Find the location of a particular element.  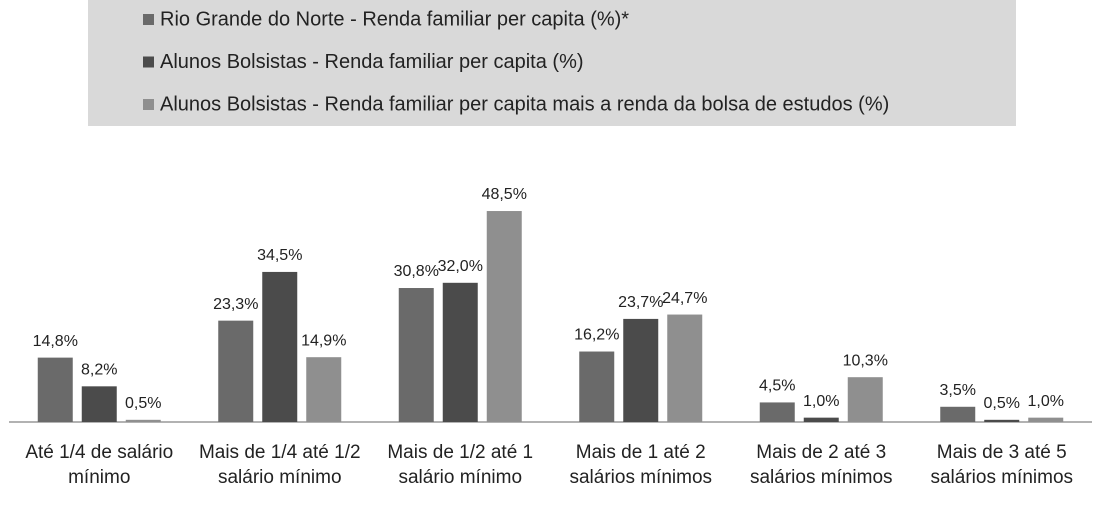

x-tick-label: Mais de 3 até 5 salários mínimos is located at coordinates (1002, 465).